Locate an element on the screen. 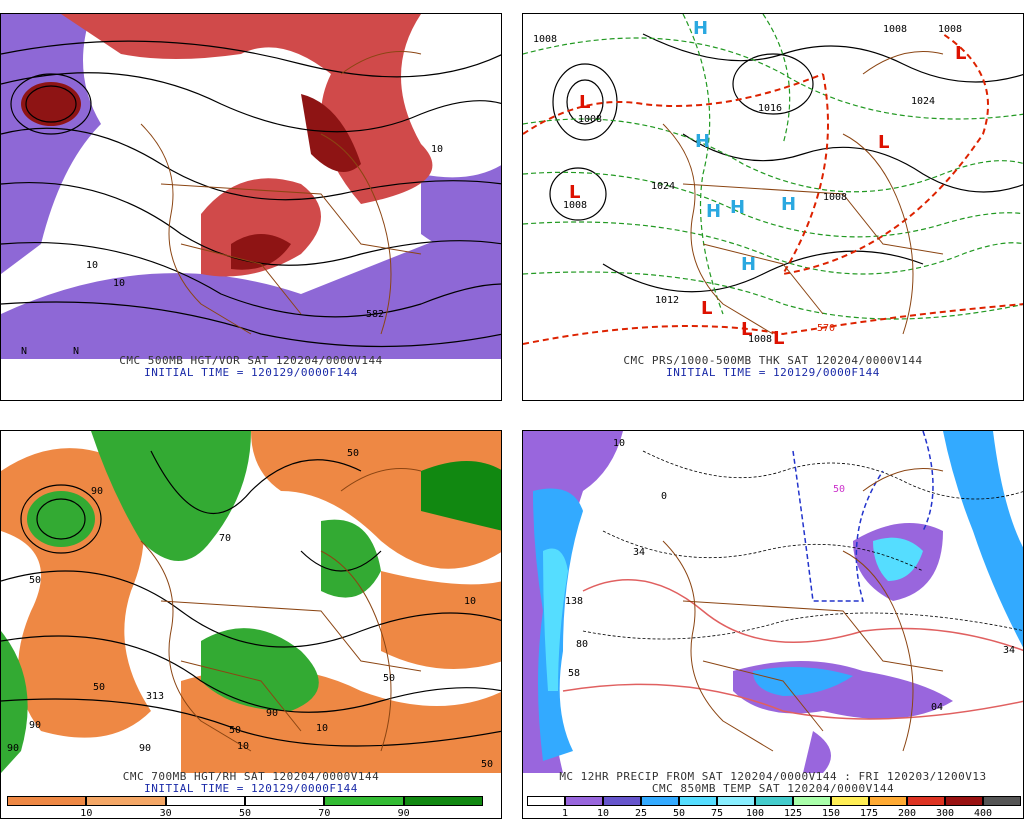  colorbar-tick-label: 175 is located at coordinates (869, 813).